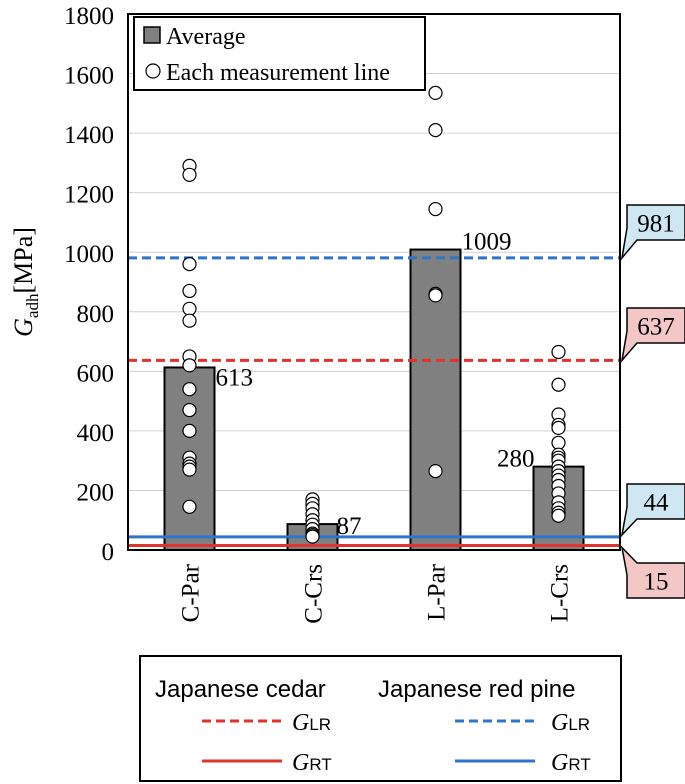  What do you see at coordinates (314, 594) in the screenshot?
I see `x-tick-label: C-Crs` at bounding box center [314, 594].